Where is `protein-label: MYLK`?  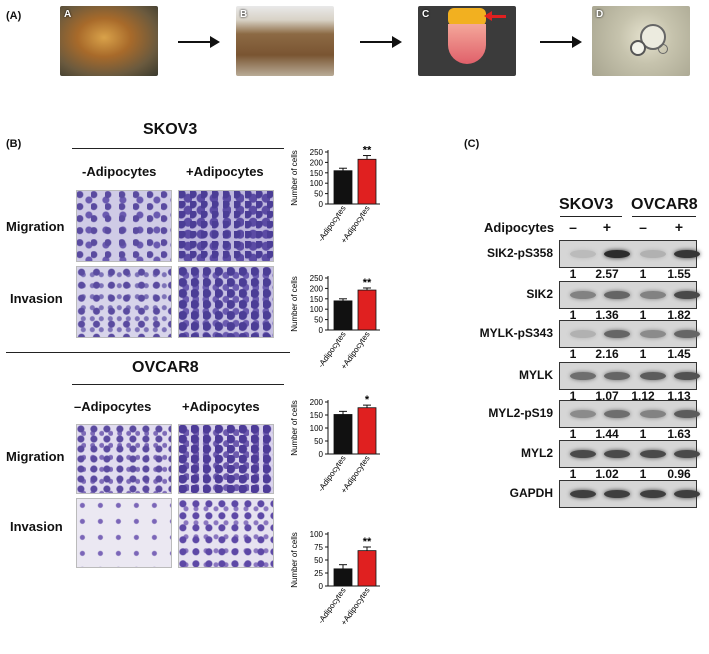
protein-label: MYLK is located at coordinates (536, 375).